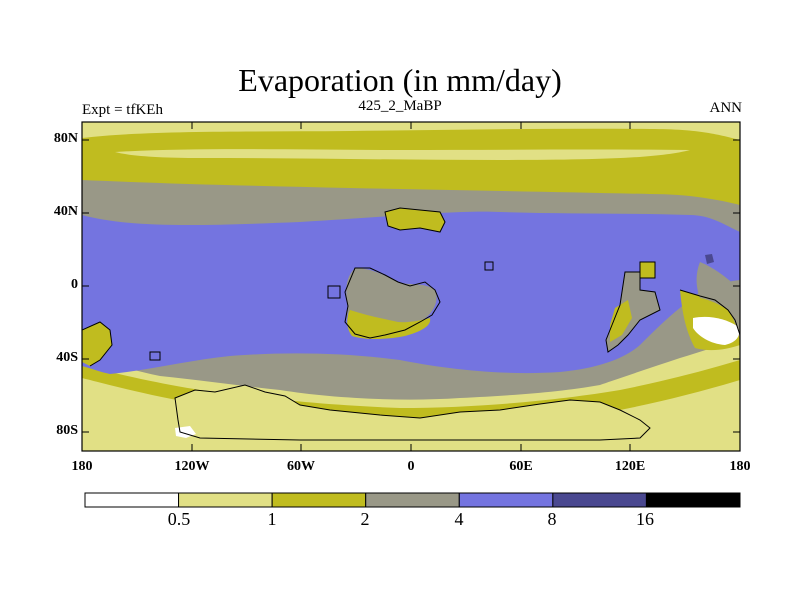  What do you see at coordinates (365, 519) in the screenshot?
I see `colorbar-label-2: 2` at bounding box center [365, 519].